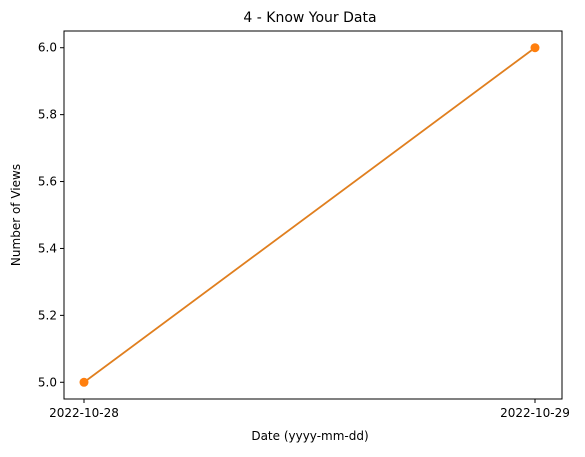  Describe the element at coordinates (47, 115) in the screenshot. I see `y-tick-label: 5.8` at that location.